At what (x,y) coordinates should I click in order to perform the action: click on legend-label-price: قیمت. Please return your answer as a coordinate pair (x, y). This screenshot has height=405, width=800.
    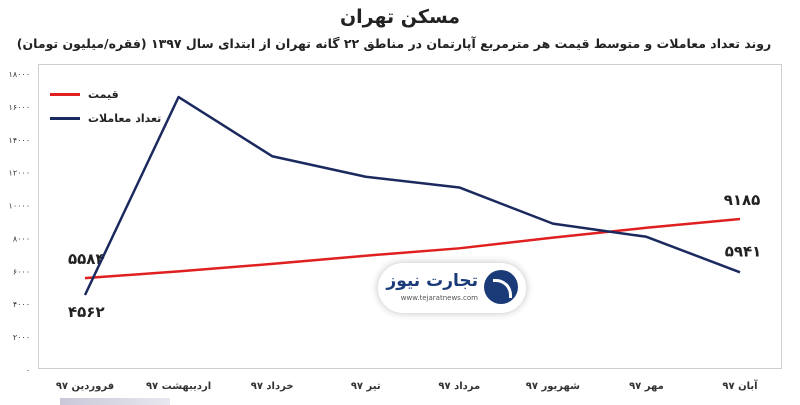
    Looking at the image, I should click on (103, 94).